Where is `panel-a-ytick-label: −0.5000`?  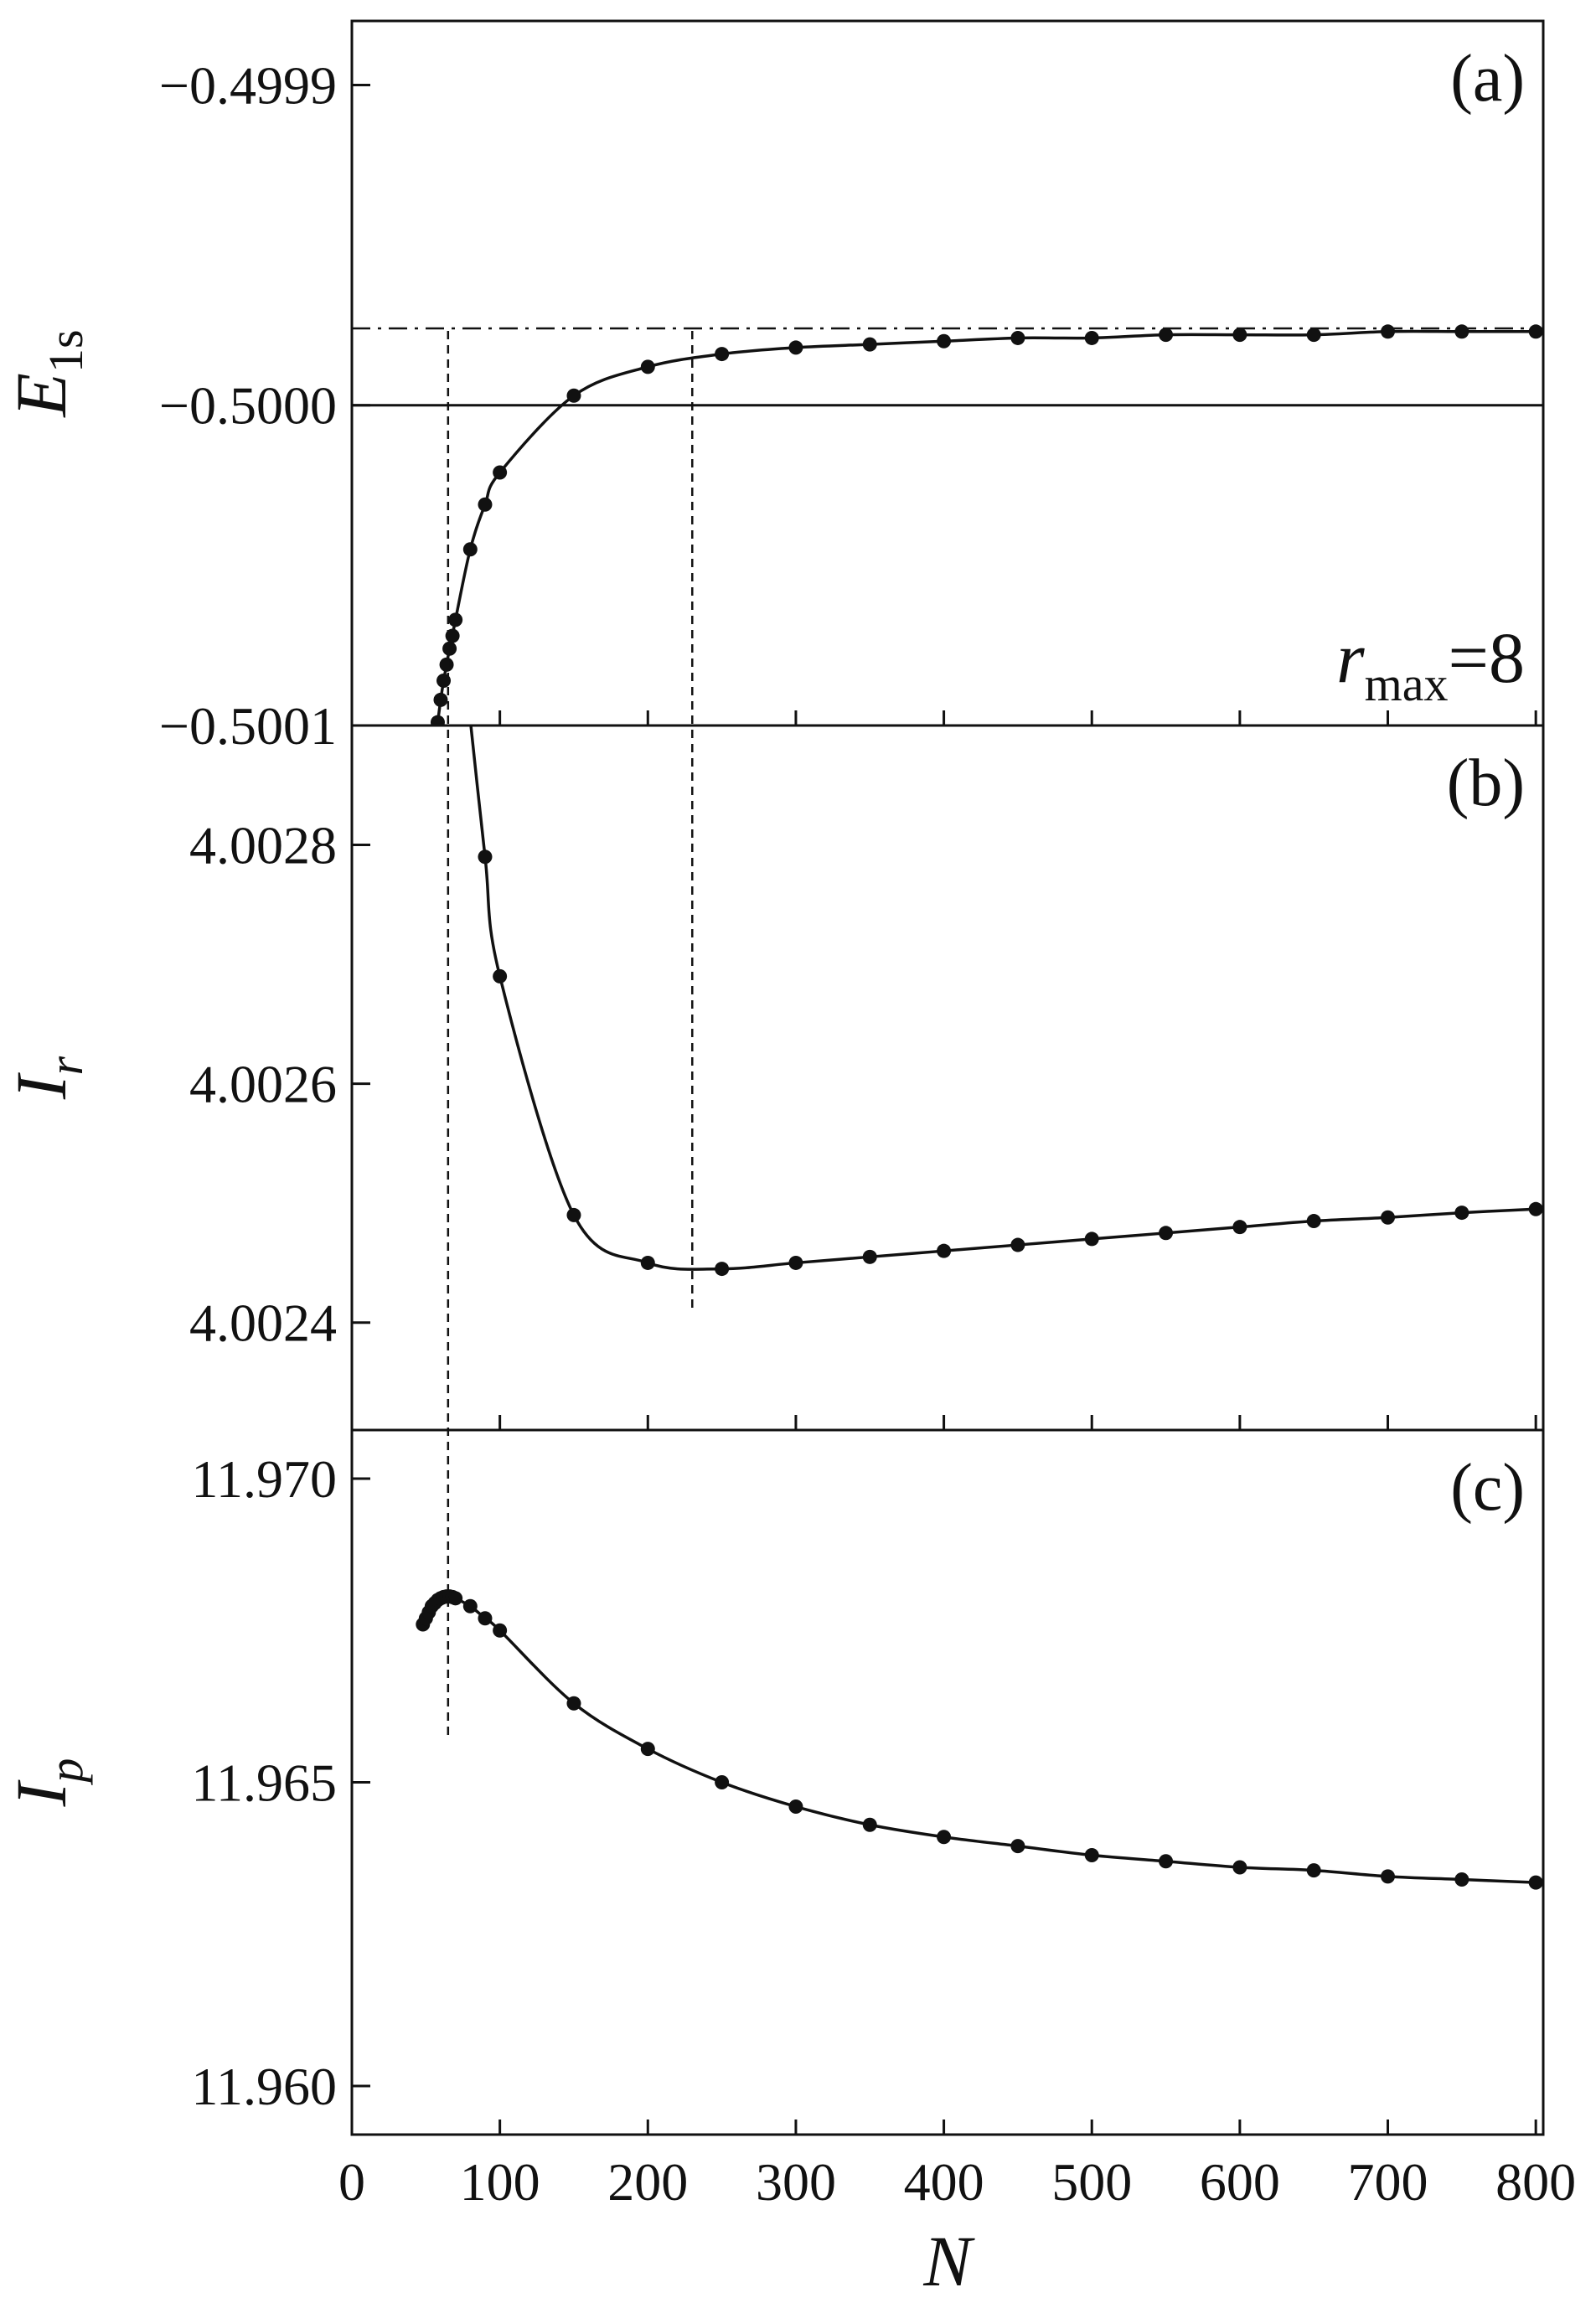 panel-a-ytick-label: −0.5000 is located at coordinates (248, 406).